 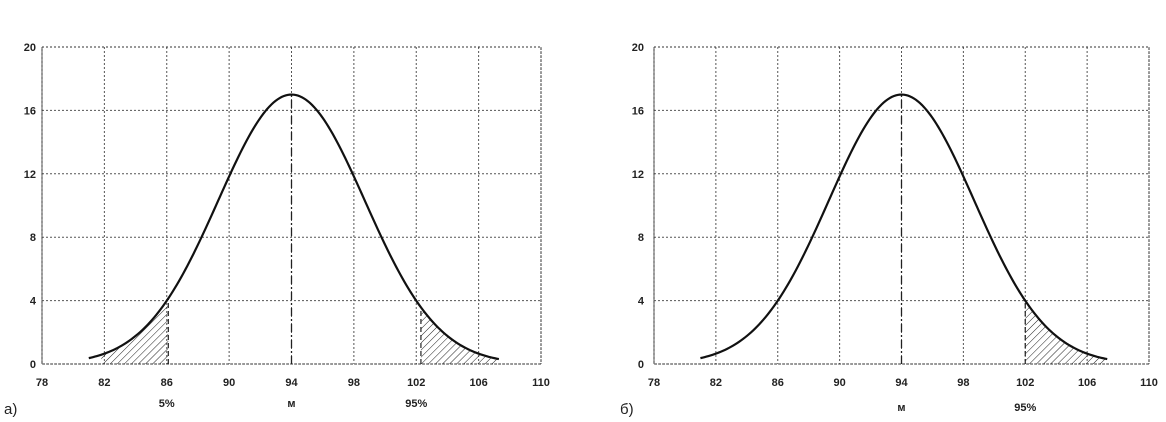 I want to click on panel-label: б), so click(x=627, y=409).